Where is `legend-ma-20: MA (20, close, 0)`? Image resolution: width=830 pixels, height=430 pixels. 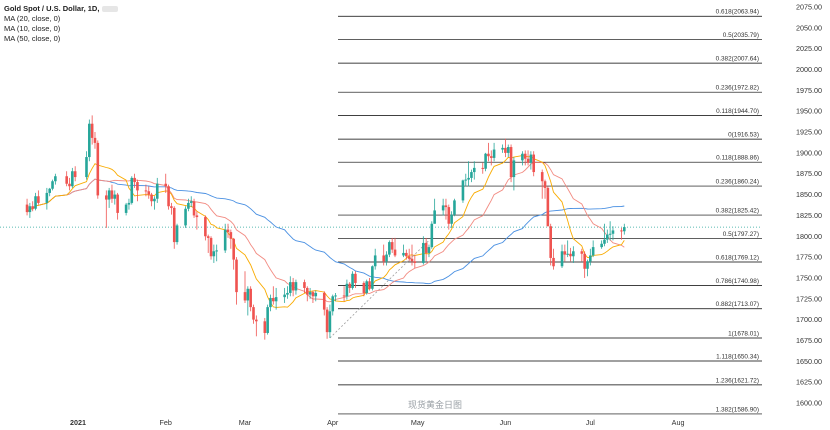 legend-ma-20: MA (20, close, 0) is located at coordinates (32, 18).